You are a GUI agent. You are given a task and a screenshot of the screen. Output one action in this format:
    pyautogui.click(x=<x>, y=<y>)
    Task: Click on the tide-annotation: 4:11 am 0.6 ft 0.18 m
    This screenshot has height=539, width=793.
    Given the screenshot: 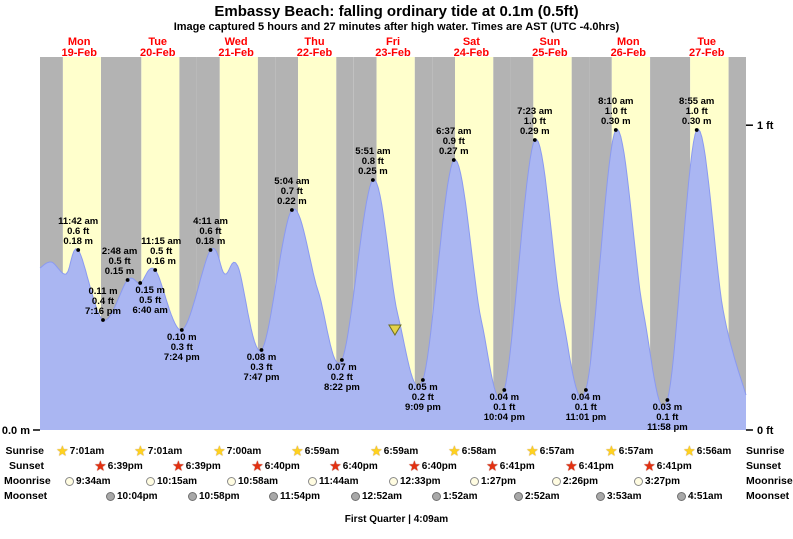 What is the action you would take?
    pyautogui.click(x=210, y=231)
    